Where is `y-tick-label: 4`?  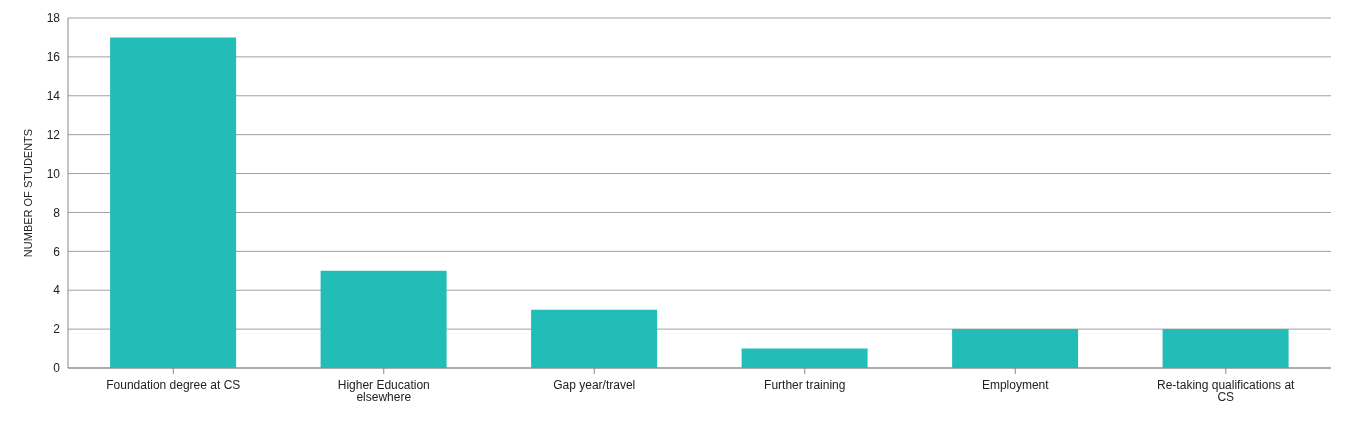
y-tick-label: 4 is located at coordinates (57, 290).